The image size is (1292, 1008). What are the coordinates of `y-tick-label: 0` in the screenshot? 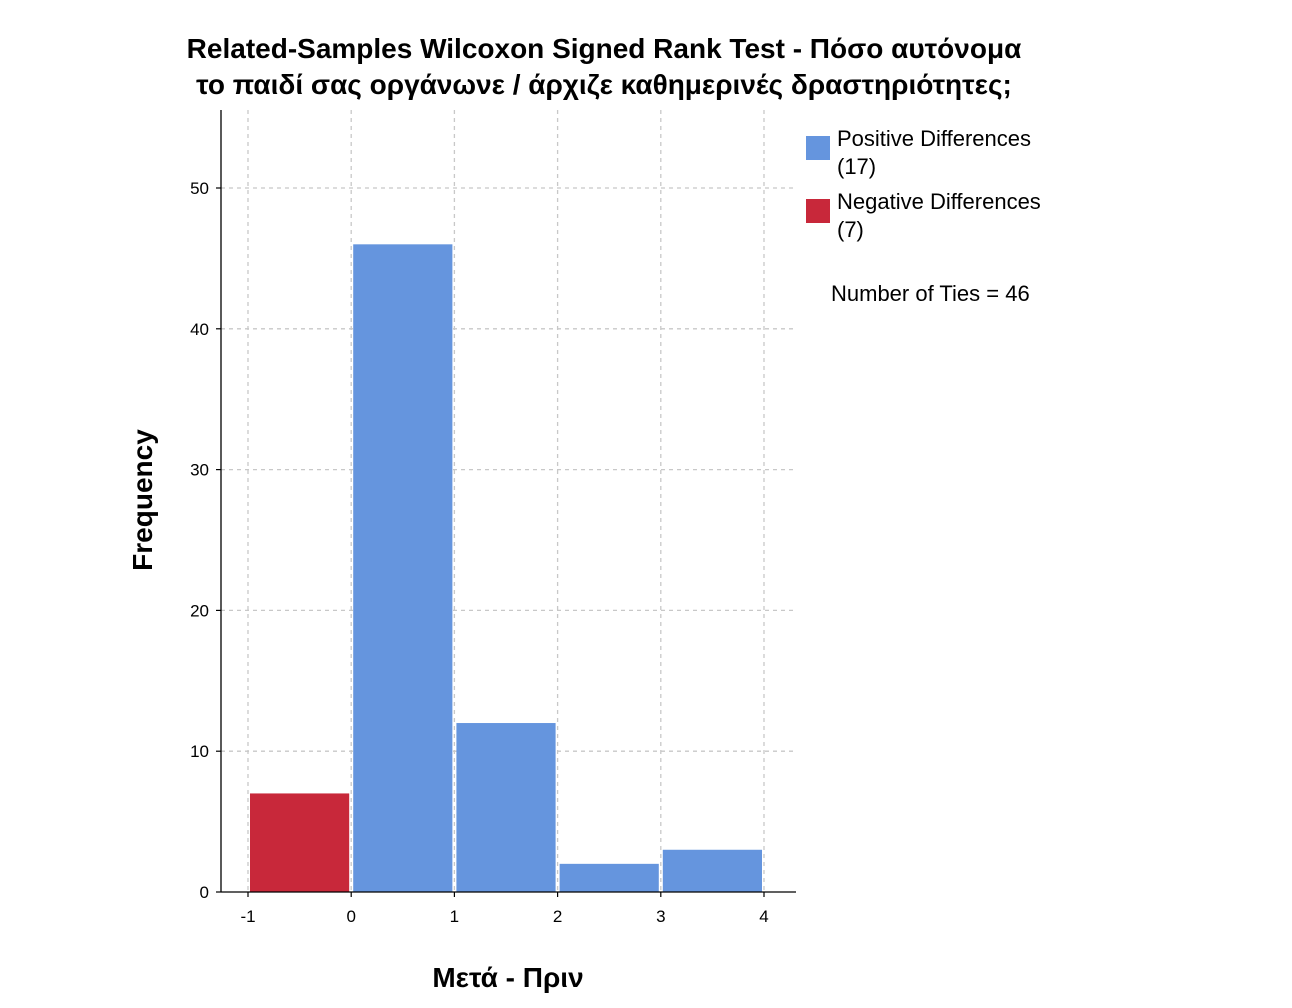 It's located at (204, 892).